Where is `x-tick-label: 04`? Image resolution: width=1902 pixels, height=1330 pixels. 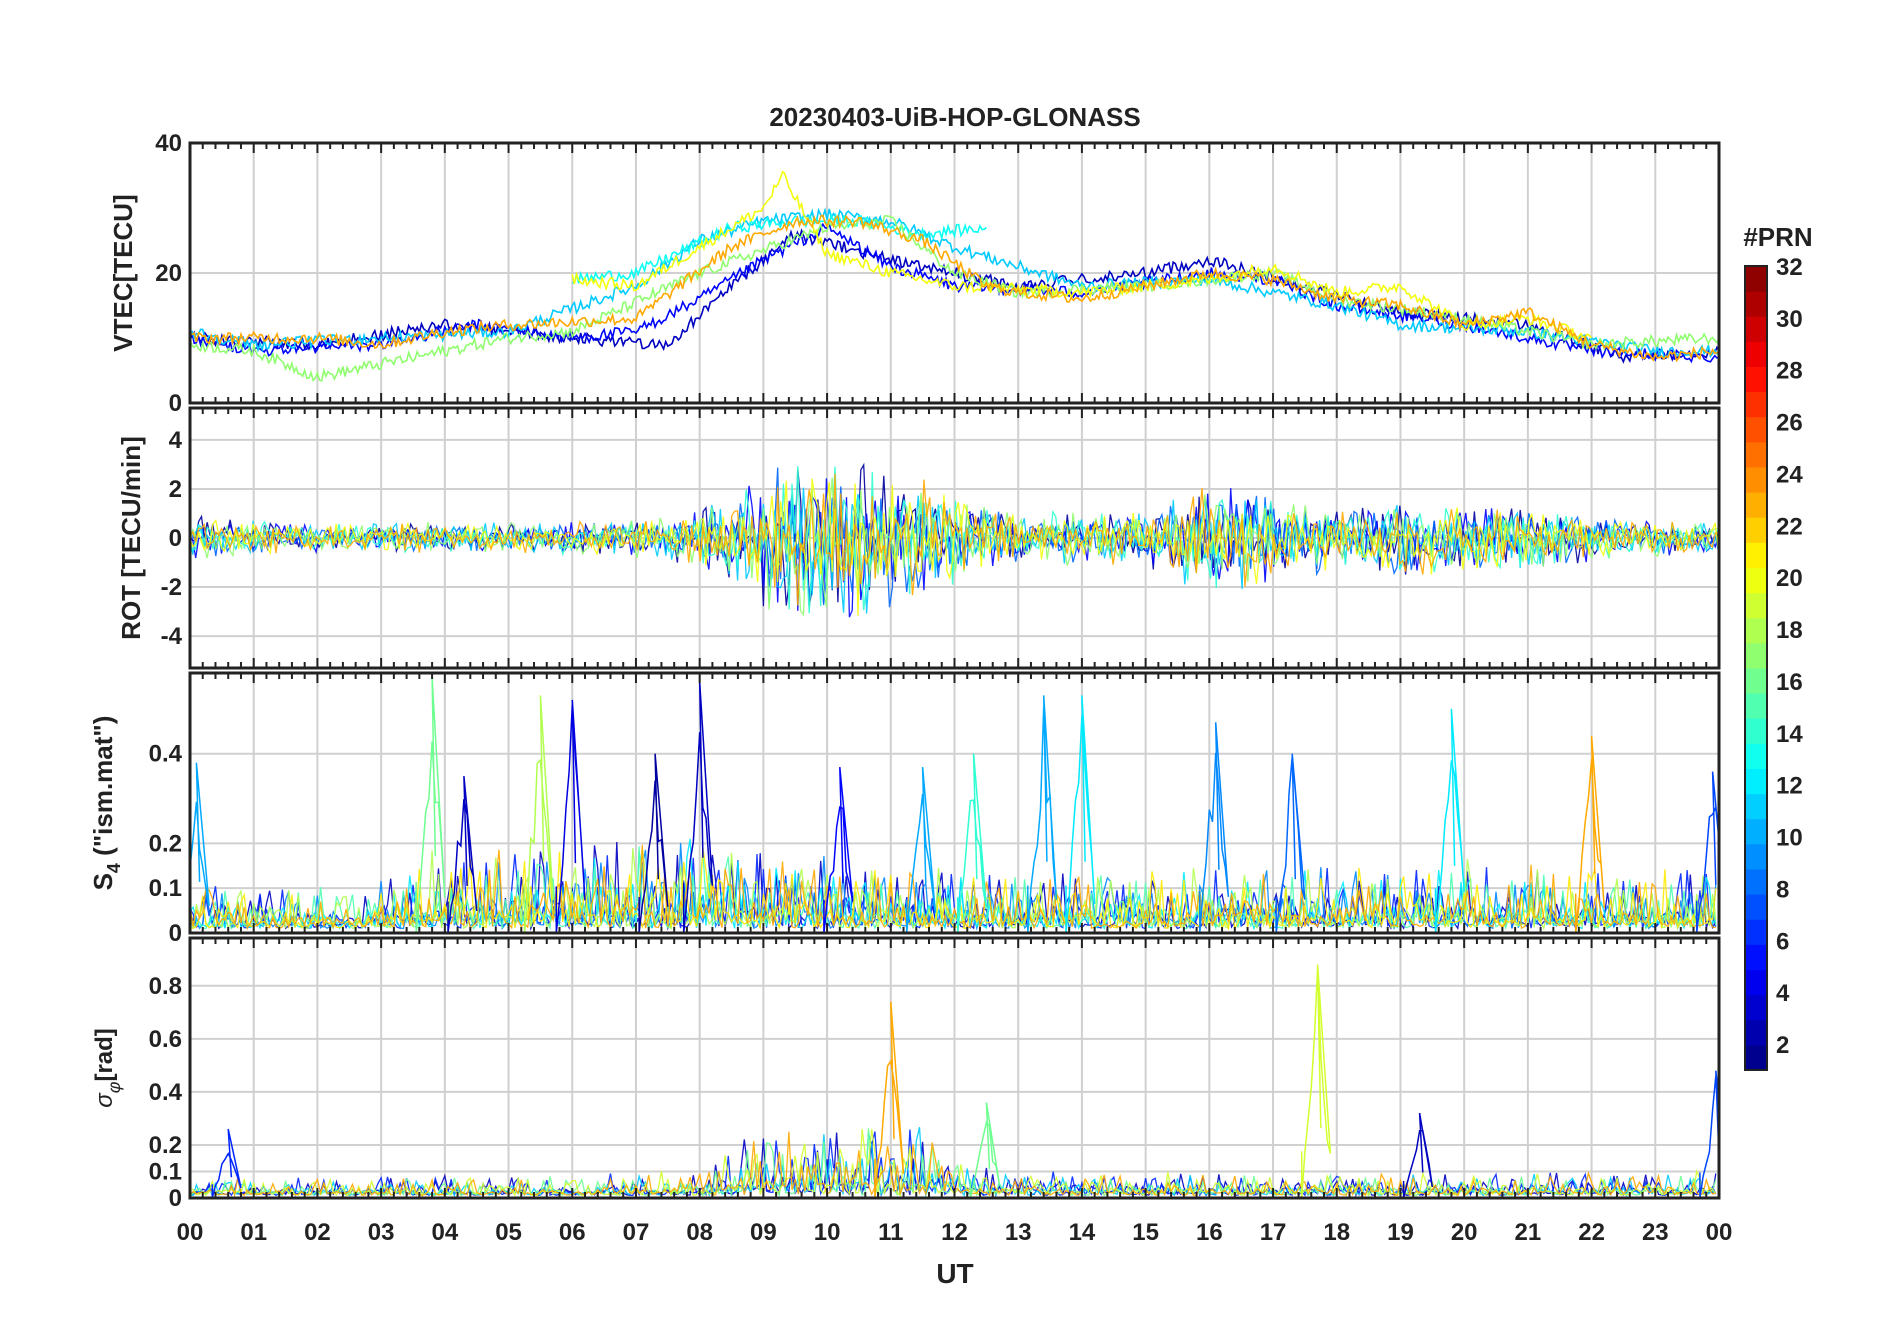 x-tick-label: 04 is located at coordinates (444, 1232).